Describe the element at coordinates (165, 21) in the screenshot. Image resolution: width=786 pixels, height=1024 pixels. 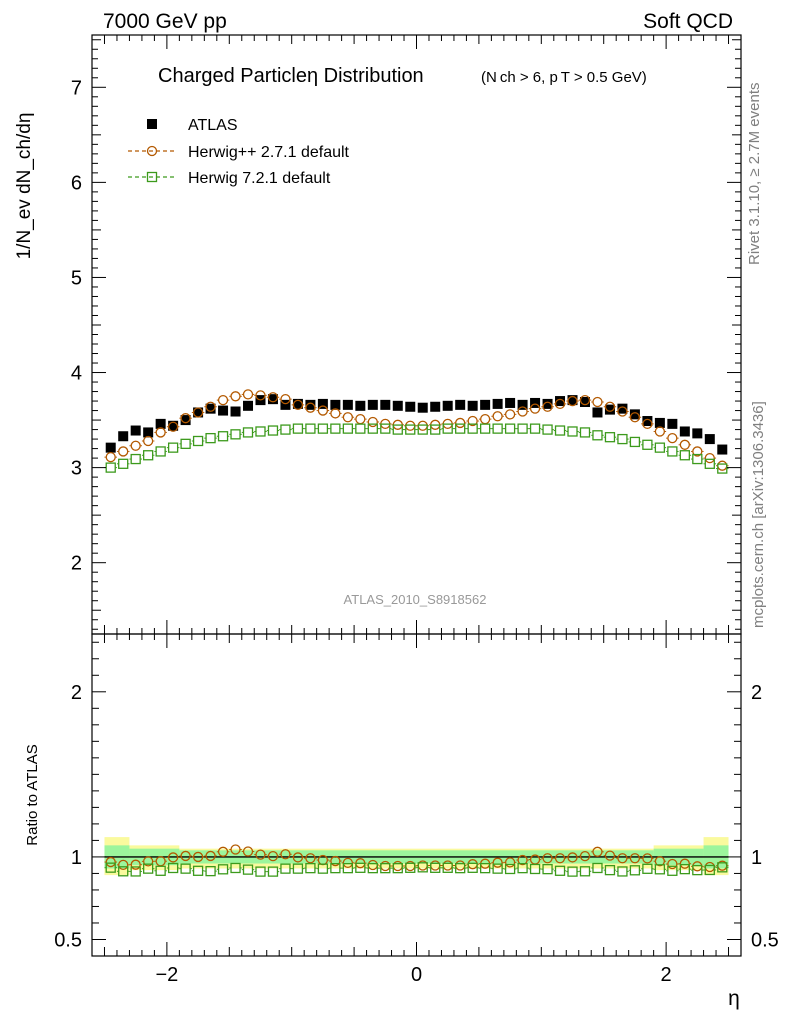
I see `energy-label: 7000 GeV pp` at that location.